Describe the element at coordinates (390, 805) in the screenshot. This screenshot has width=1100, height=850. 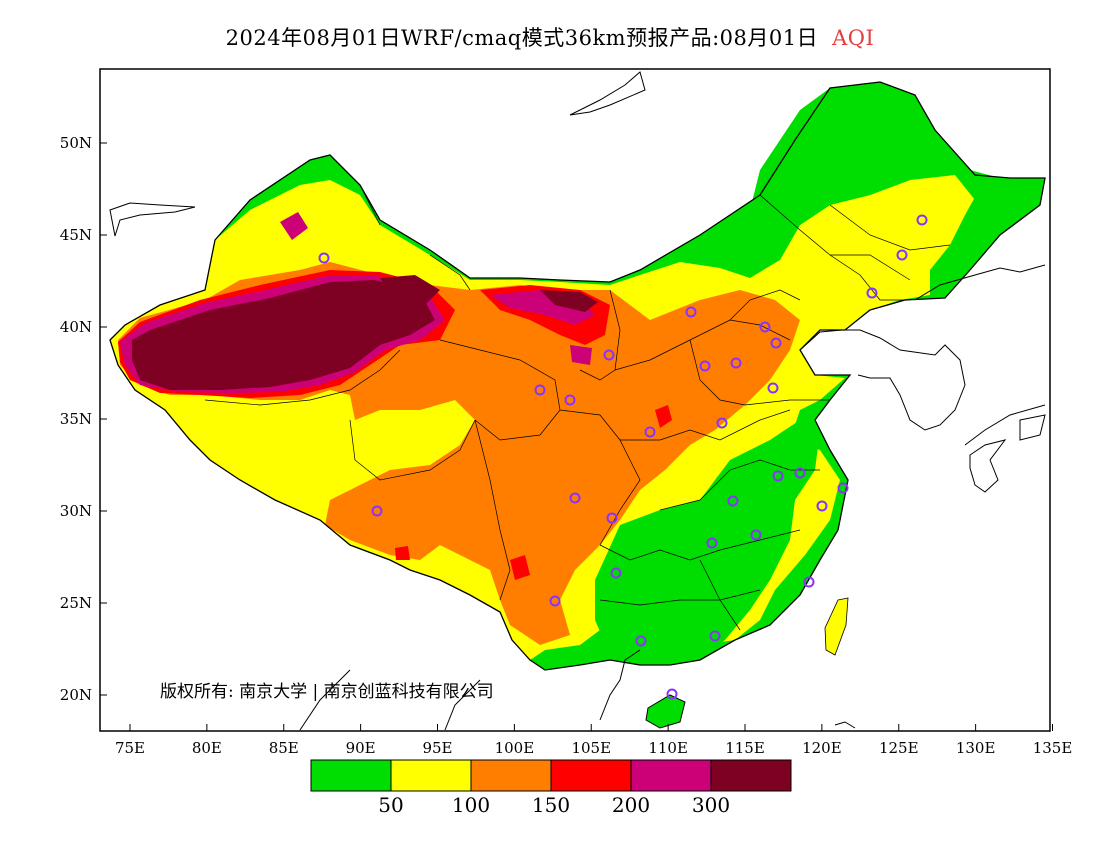
I see `colorbar-label: 50` at that location.